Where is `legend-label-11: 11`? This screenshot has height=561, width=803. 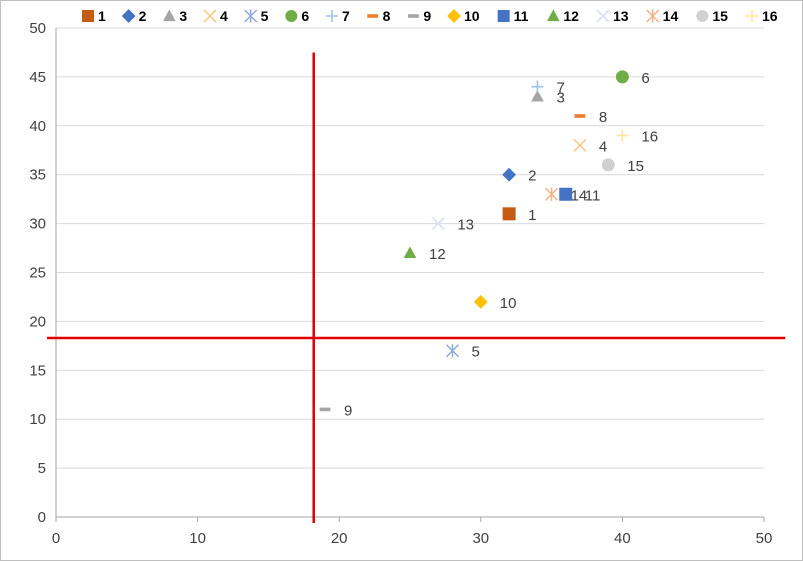 legend-label-11: 11 is located at coordinates (521, 16).